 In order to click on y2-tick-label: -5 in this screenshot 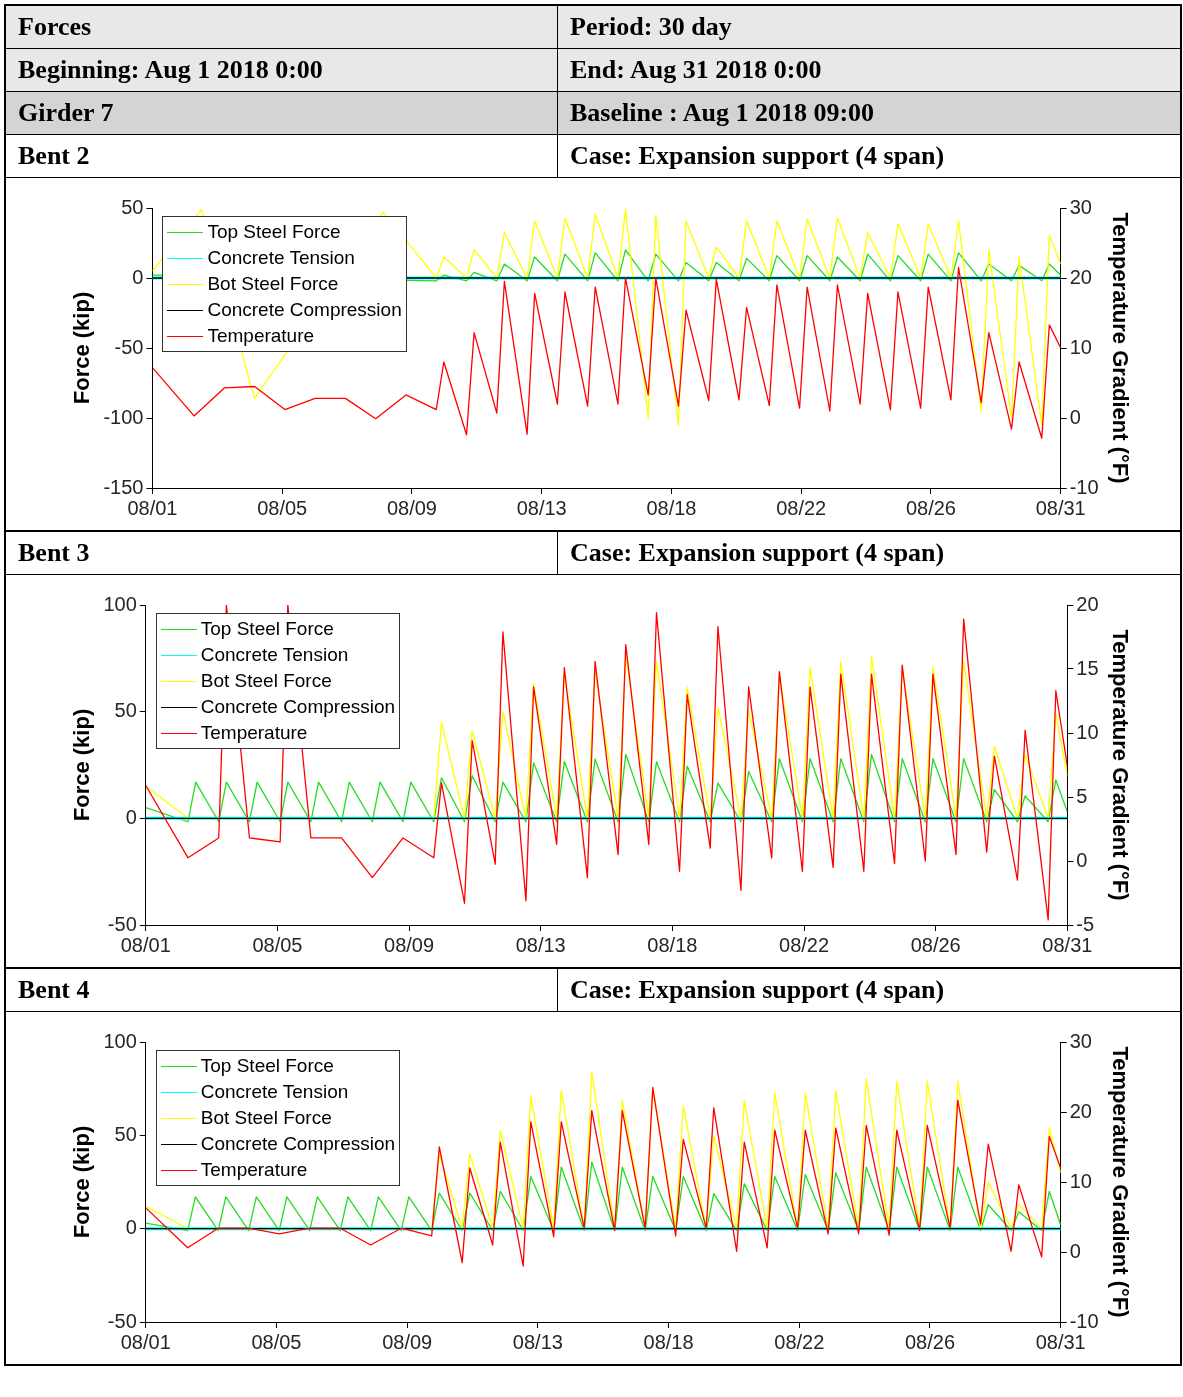, I will do `click(1085, 923)`.